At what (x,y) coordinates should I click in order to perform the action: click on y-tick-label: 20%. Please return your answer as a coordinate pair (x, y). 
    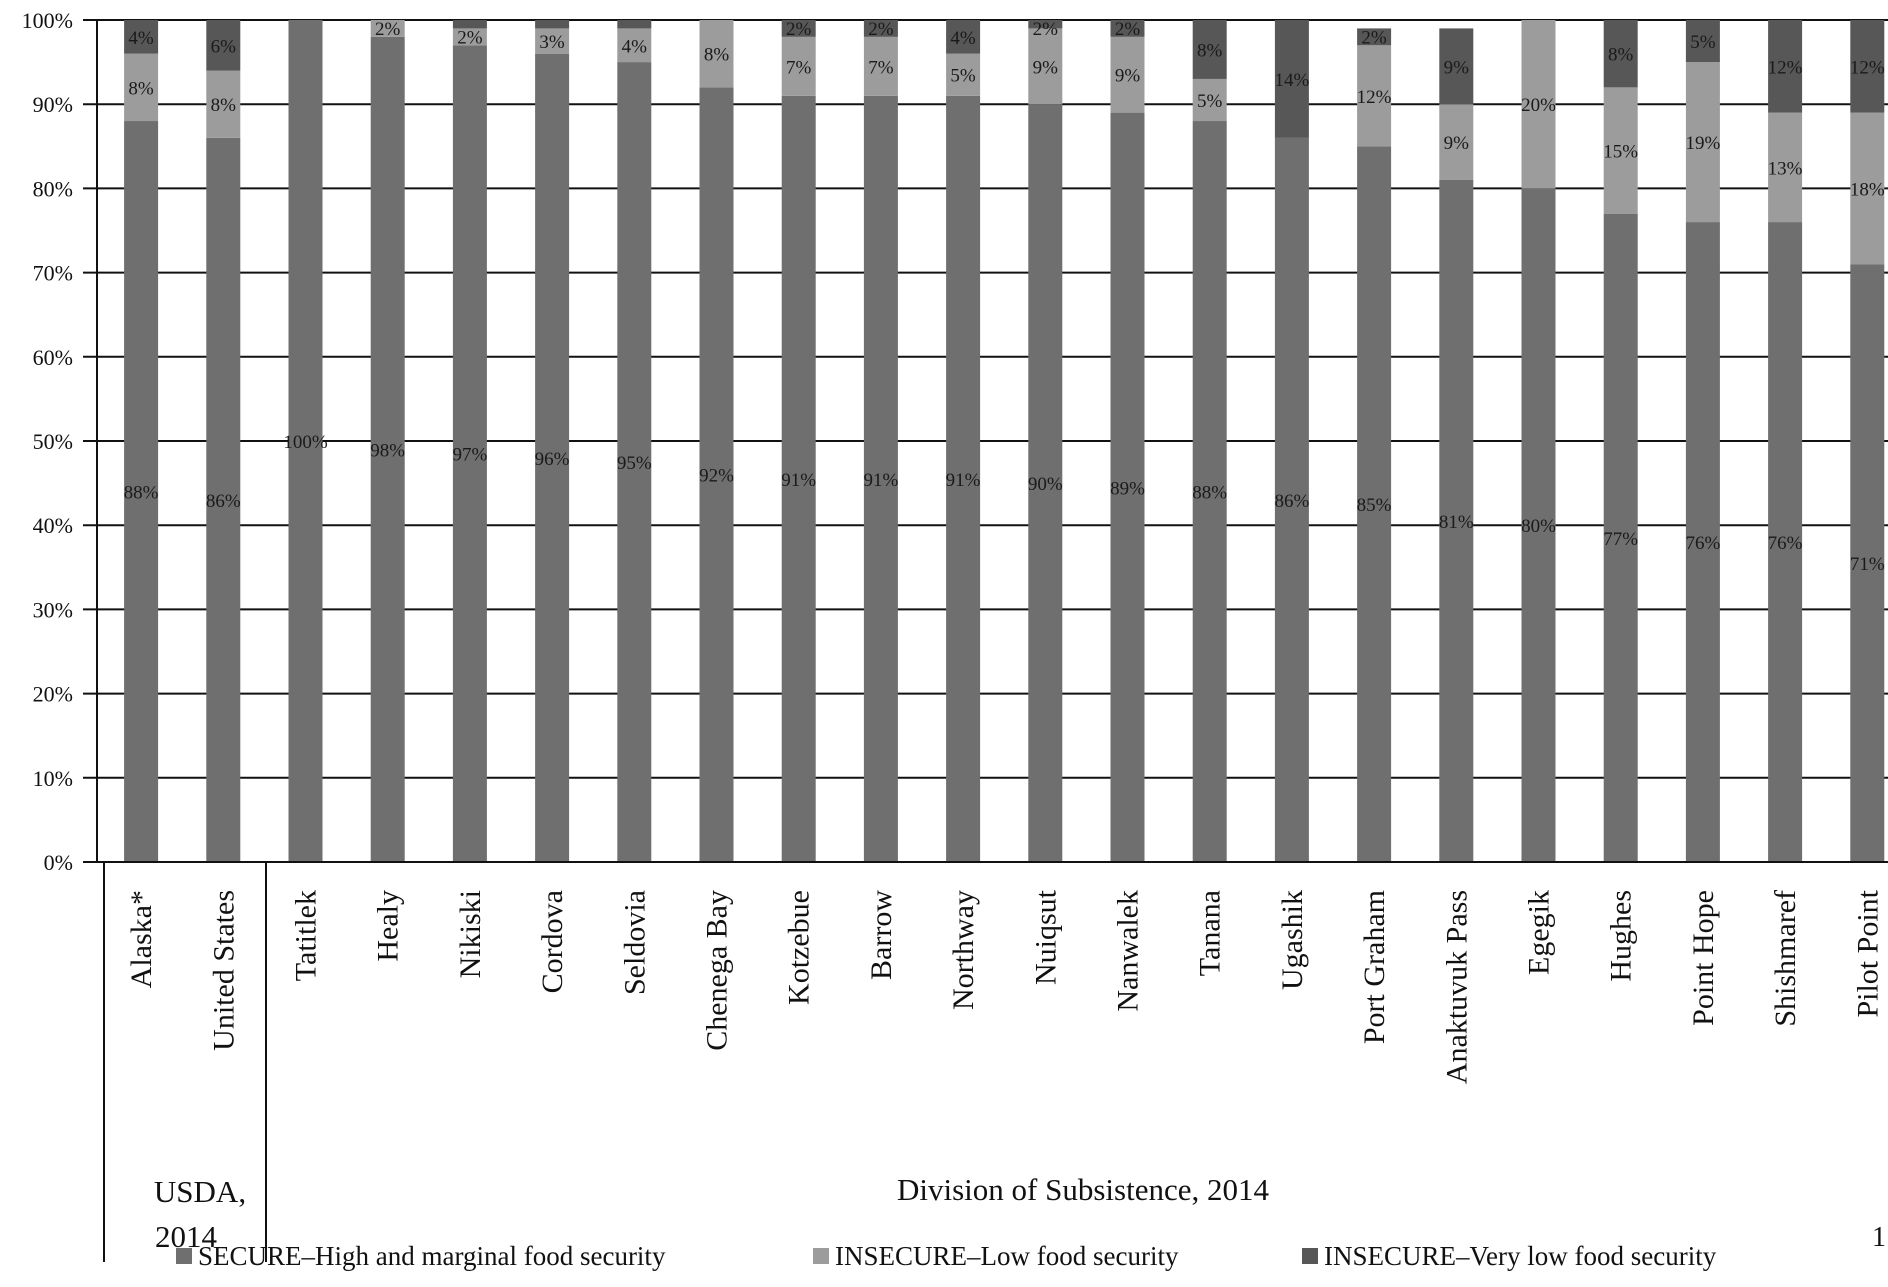
    Looking at the image, I should click on (53, 694).